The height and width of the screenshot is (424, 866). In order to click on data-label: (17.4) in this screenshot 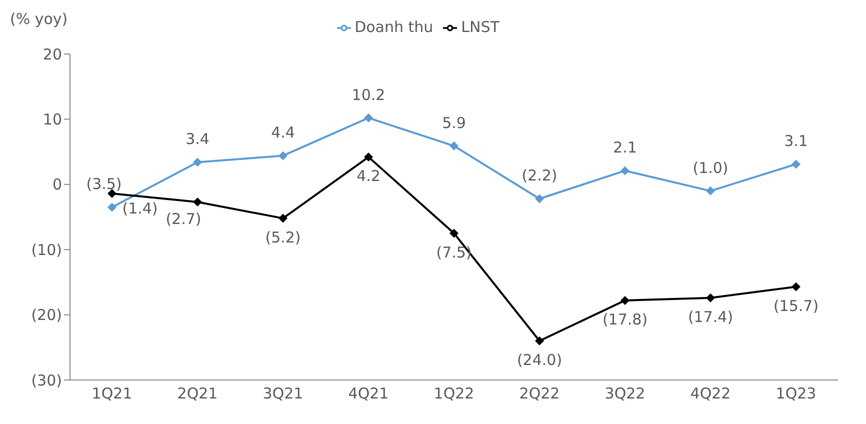, I will do `click(711, 317)`.